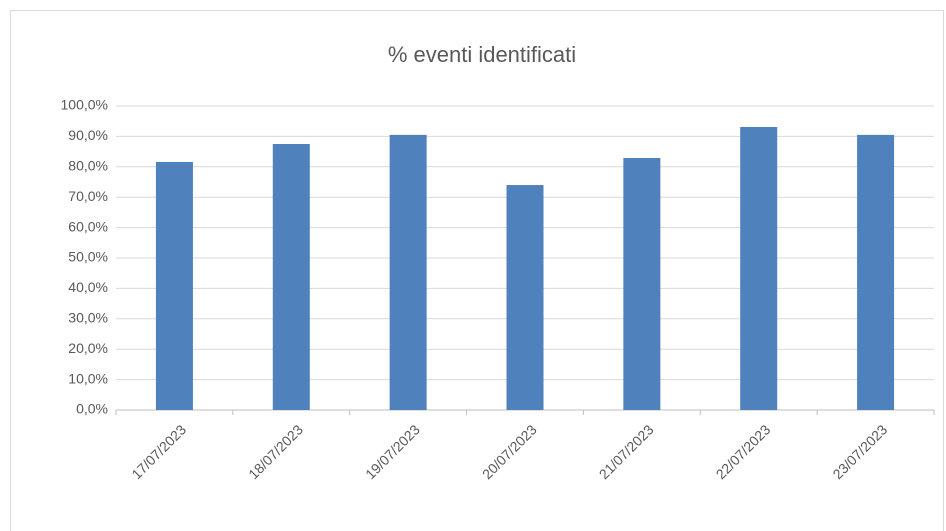 The image size is (946, 531). Describe the element at coordinates (88, 135) in the screenshot. I see `y-tick-label: 90,0%` at that location.